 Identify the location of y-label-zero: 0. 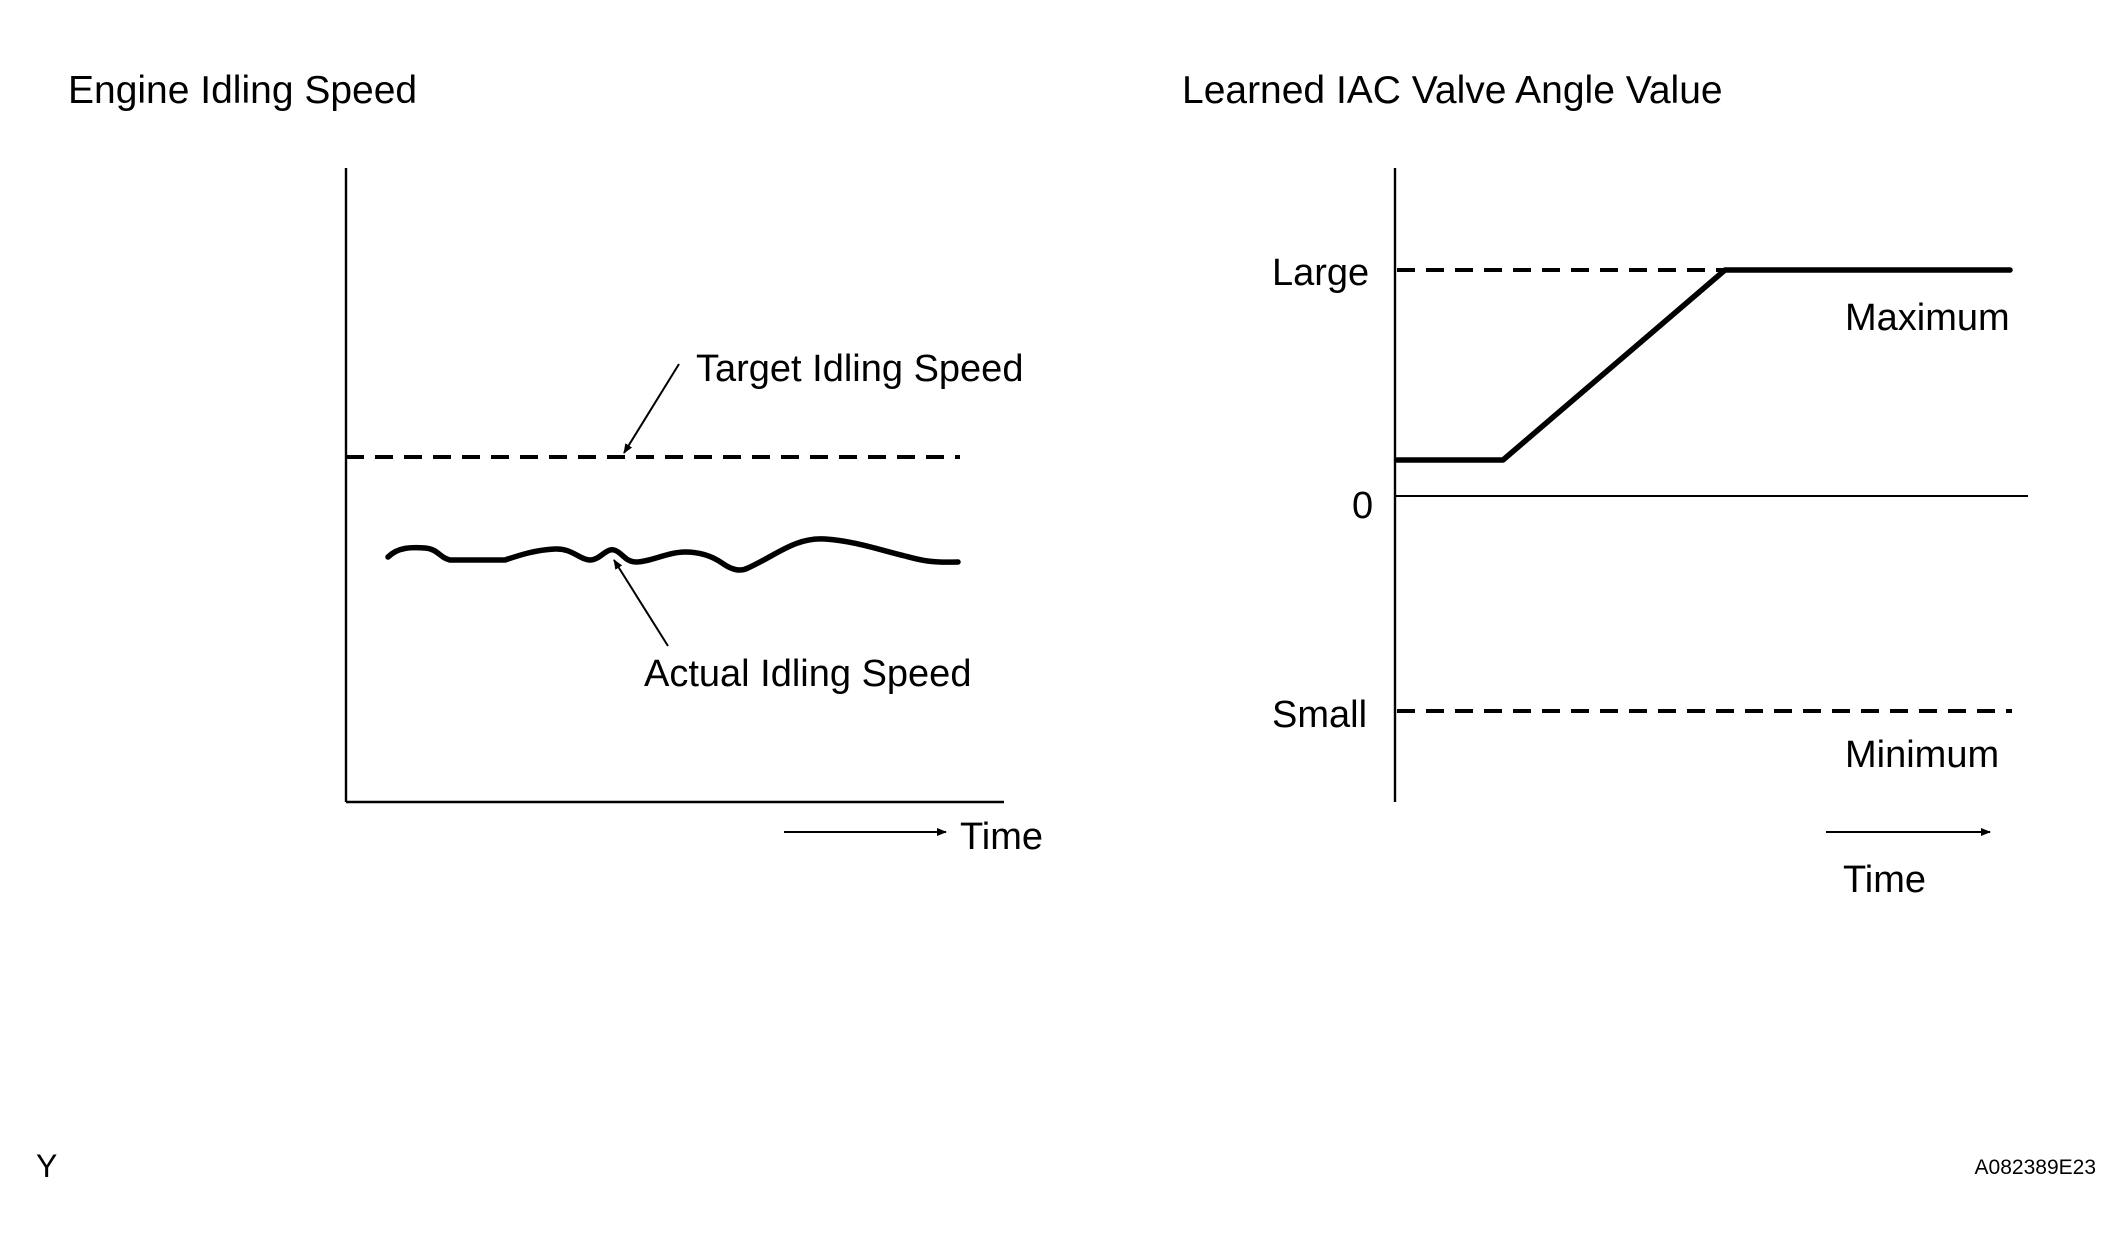
(1362, 506).